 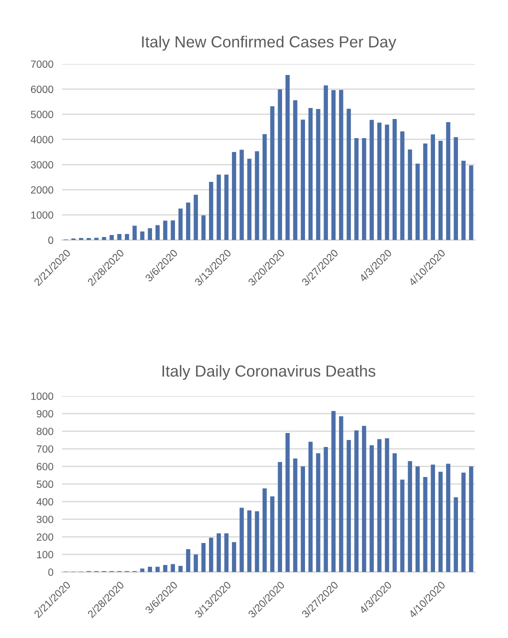 What do you see at coordinates (42, 90) in the screenshot?
I see `y-tick-label: 6000` at bounding box center [42, 90].